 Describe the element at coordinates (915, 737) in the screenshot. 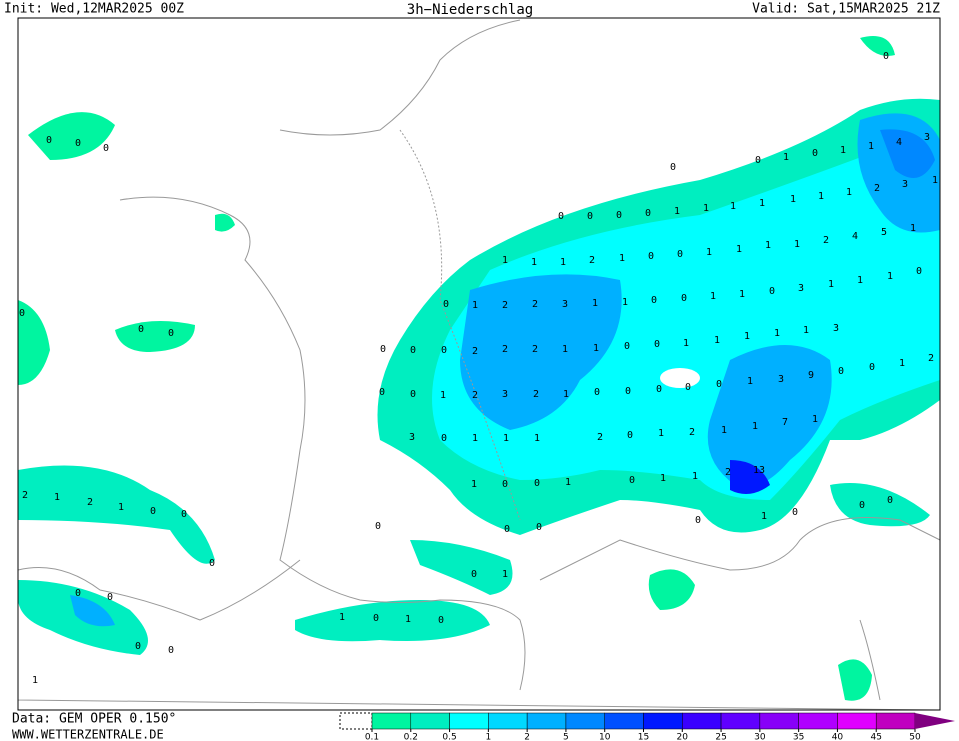

I see `colorbar-label: 50` at that location.